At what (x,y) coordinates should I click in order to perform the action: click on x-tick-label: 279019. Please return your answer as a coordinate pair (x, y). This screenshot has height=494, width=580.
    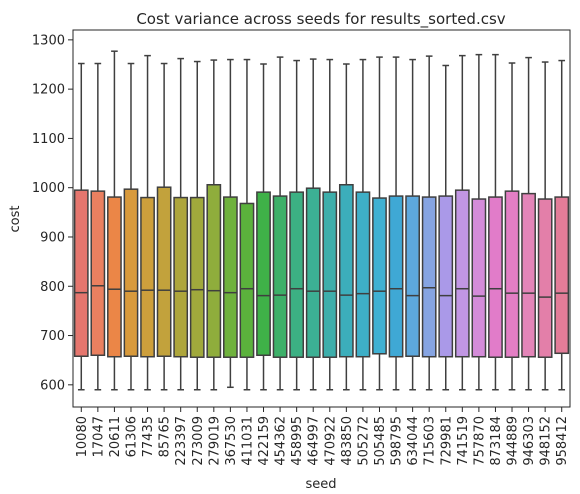
    Looking at the image, I should click on (214, 441).